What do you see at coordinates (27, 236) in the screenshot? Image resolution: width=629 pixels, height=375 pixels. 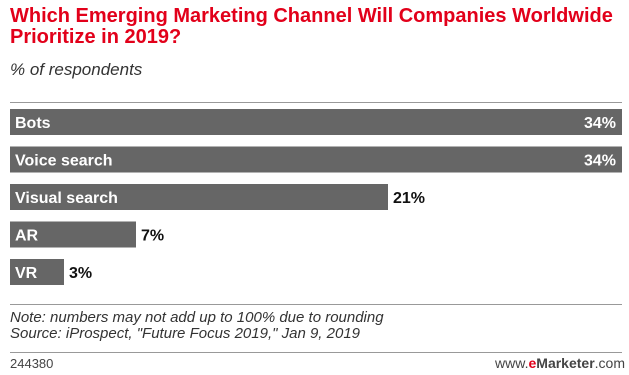 I see `category-label: AR` at bounding box center [27, 236].